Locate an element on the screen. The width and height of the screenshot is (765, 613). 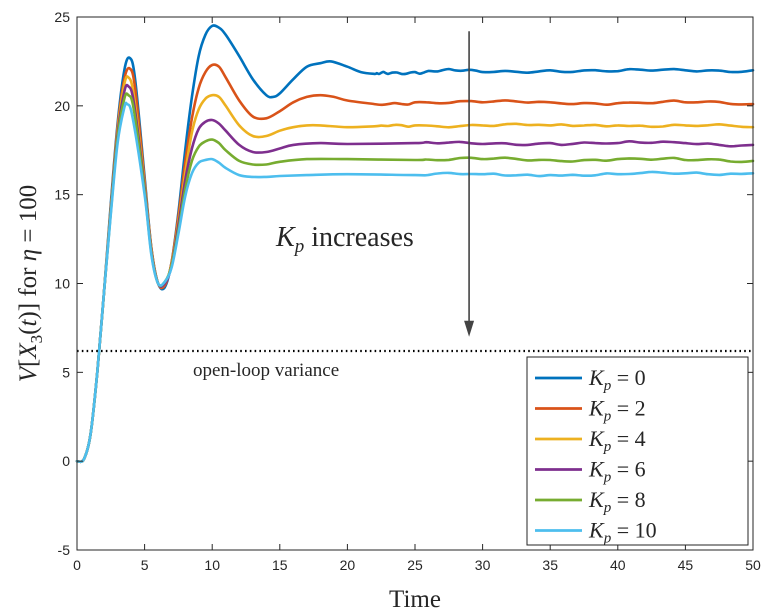
y-axis-label: V[X3(t)] for η = 100 is located at coordinates (30, 284).